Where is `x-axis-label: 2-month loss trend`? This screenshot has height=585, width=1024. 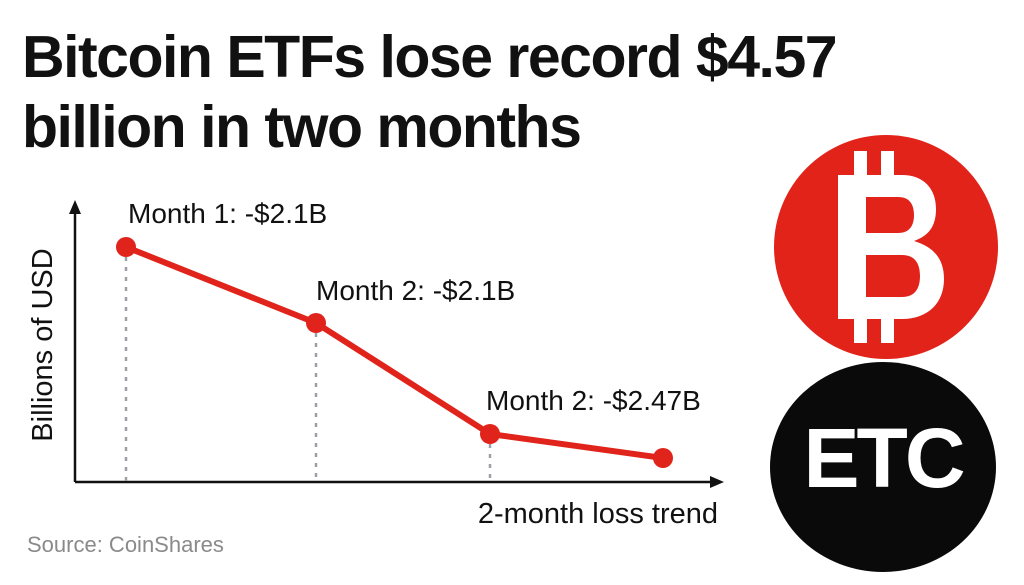
x-axis-label: 2-month loss trend is located at coordinates (598, 514).